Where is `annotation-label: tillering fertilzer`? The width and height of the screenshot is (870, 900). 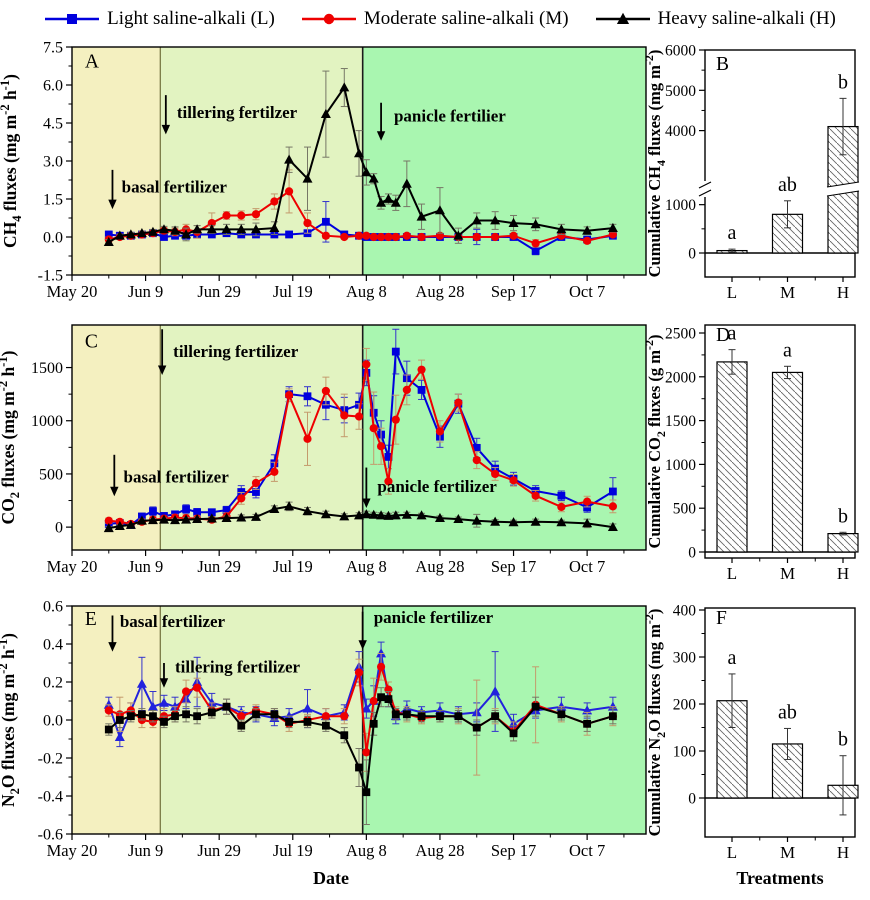 annotation-label: tillering fertilzer is located at coordinates (237, 112).